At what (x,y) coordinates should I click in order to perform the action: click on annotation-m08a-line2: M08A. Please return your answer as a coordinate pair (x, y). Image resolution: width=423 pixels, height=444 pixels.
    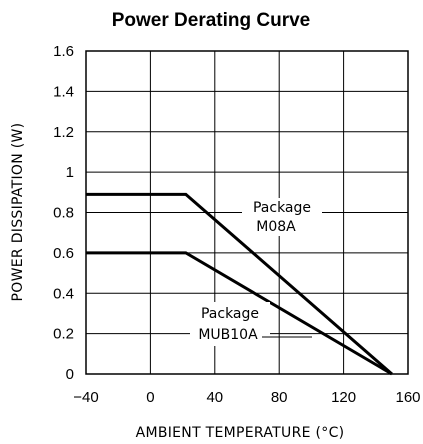
    Looking at the image, I should click on (276, 227).